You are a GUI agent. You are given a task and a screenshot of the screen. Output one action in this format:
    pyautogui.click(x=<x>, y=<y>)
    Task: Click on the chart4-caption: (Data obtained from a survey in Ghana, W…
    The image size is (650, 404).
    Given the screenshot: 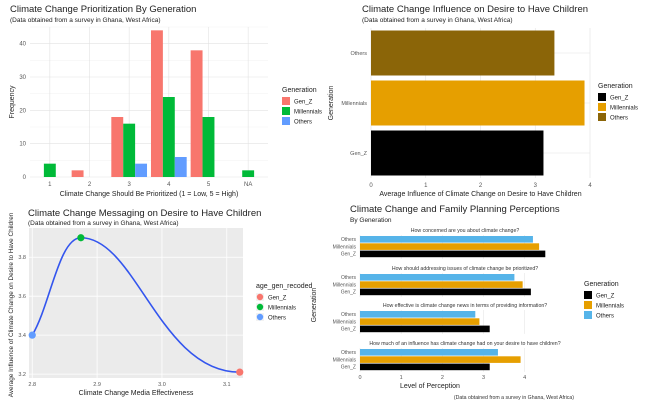 What is the action you would take?
    pyautogui.click(x=514, y=398)
    